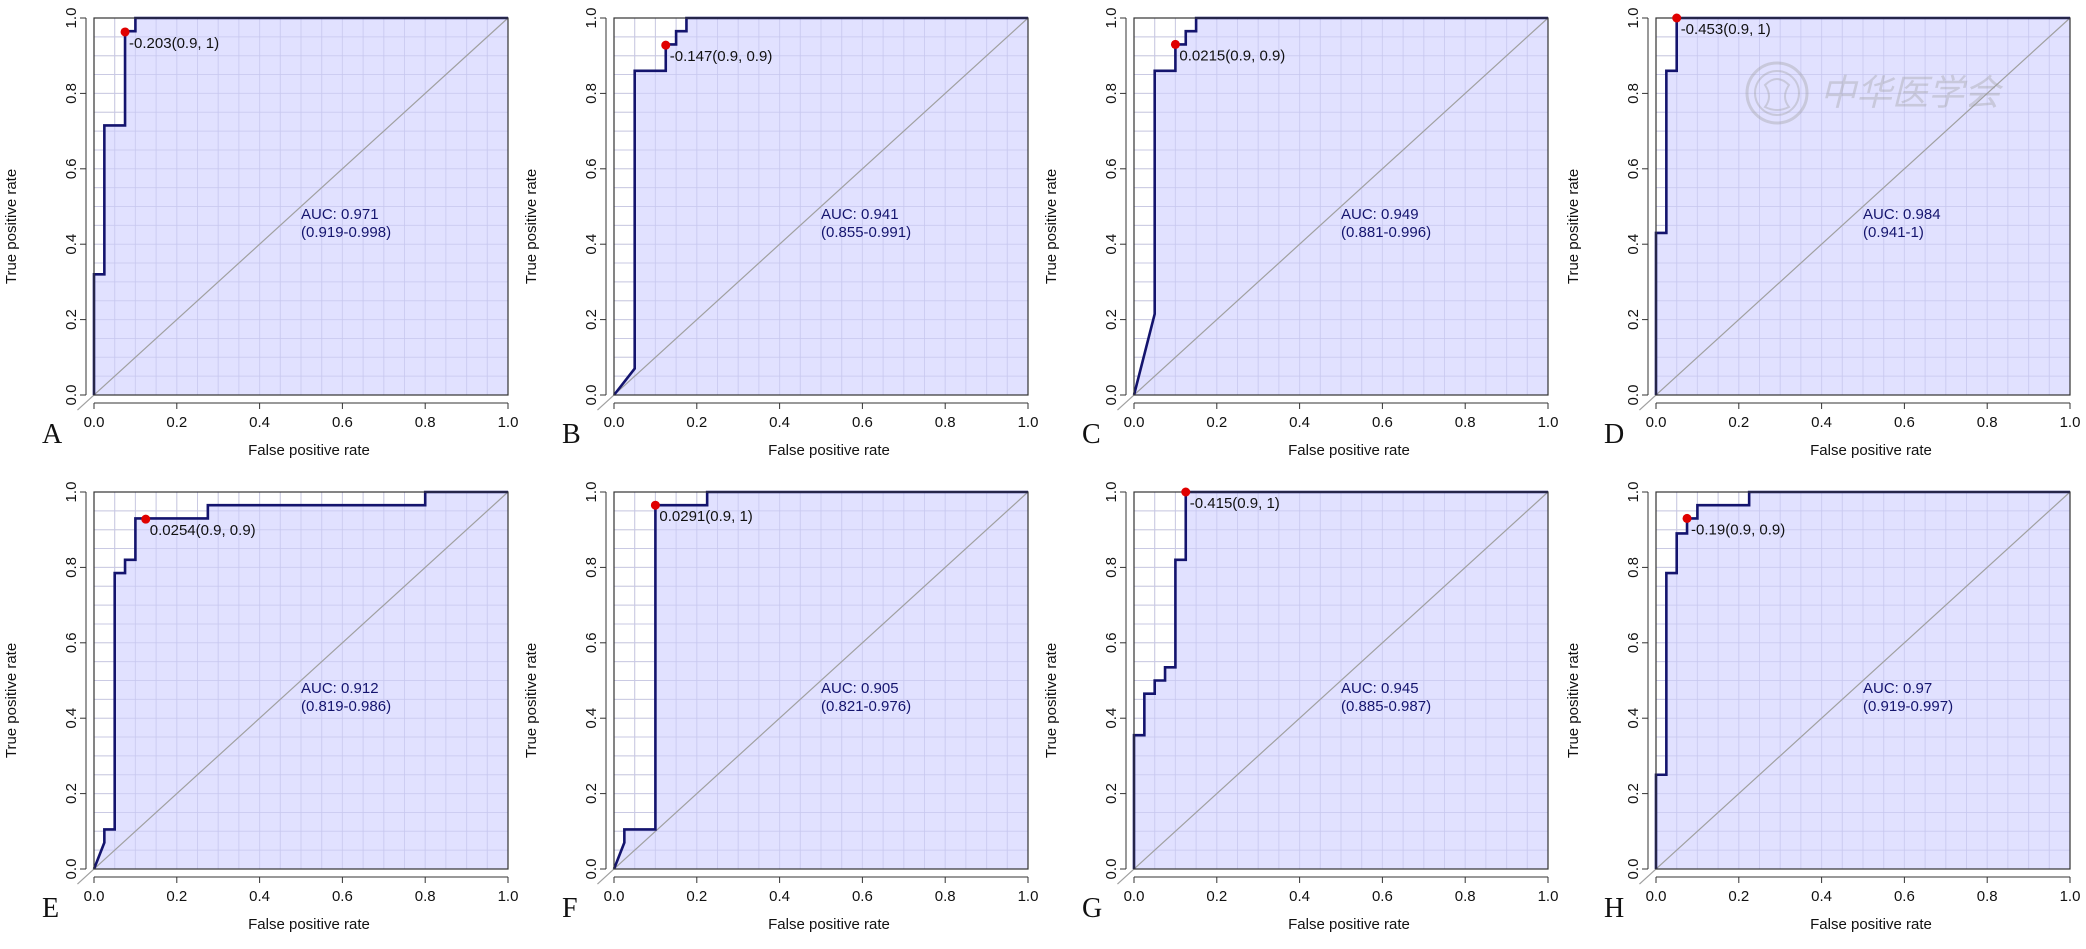  What do you see at coordinates (1893, 232) in the screenshot?
I see `auc-ci-label: (0.941-1)` at bounding box center [1893, 232].